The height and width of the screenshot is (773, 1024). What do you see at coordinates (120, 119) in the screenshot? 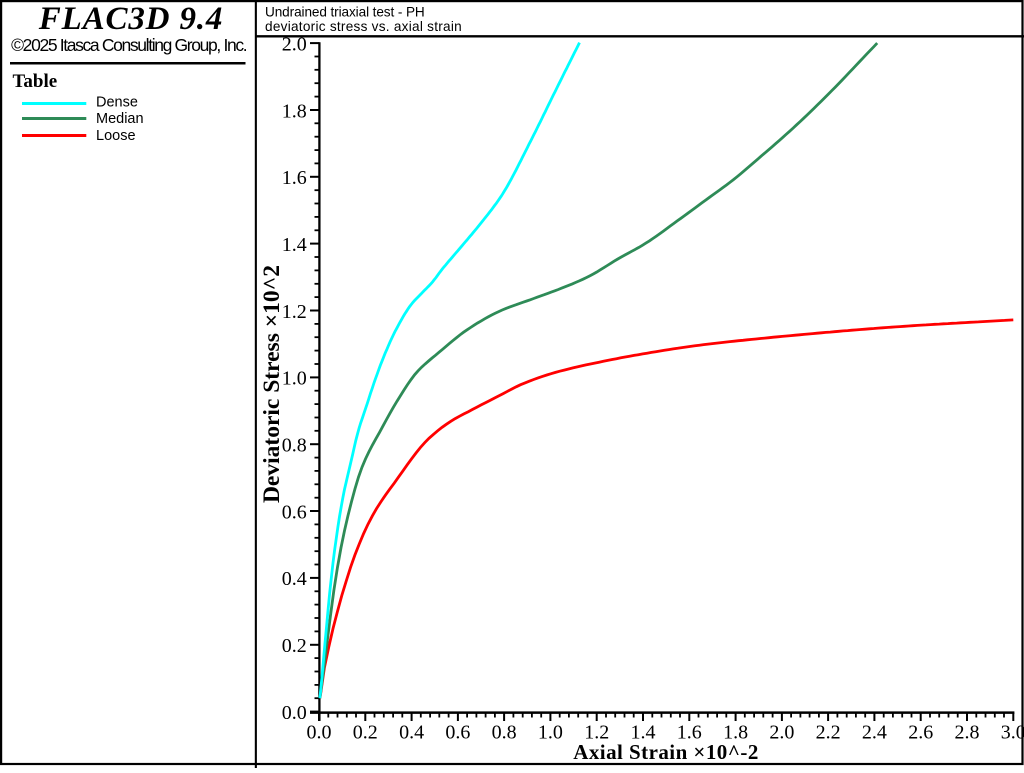
I see `svg-text: Median` at bounding box center [120, 119].